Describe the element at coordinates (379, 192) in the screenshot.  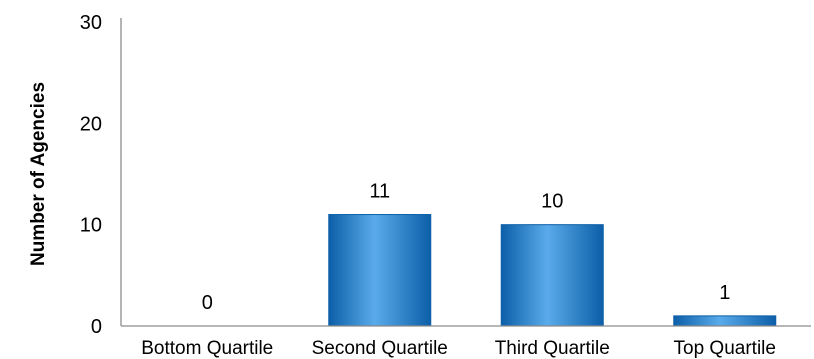
I see `data-label-1: 11` at that location.